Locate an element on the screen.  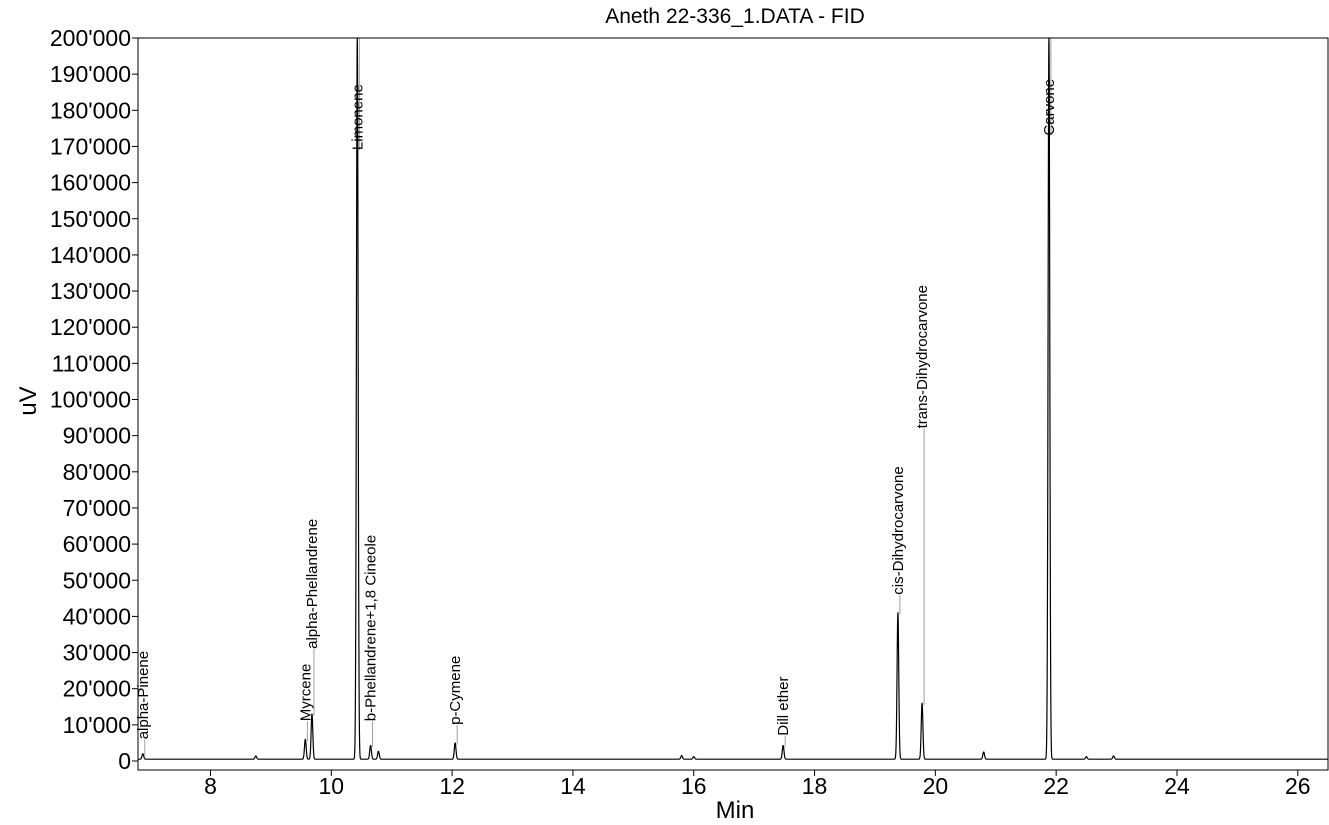
y-tick-label: 200'000 is located at coordinates (90, 38).